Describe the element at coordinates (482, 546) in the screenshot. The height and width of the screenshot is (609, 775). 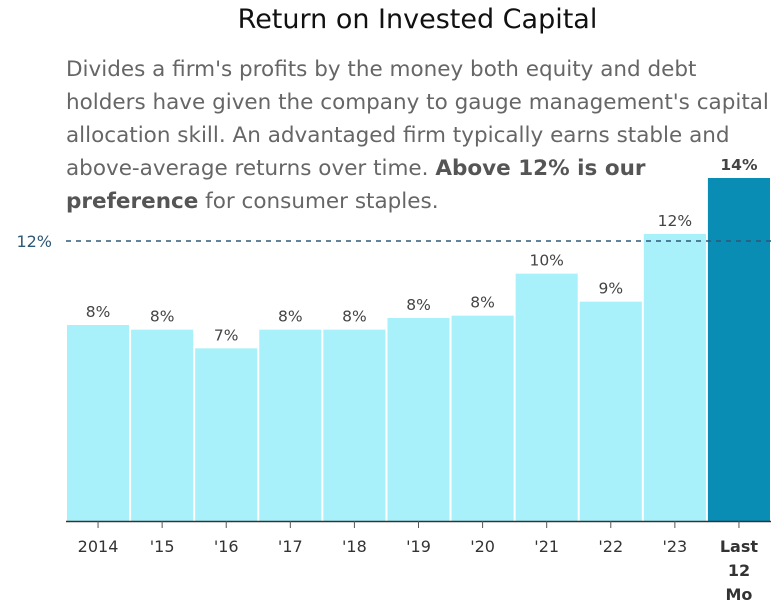
I see `x-tick-label-6: '20` at that location.